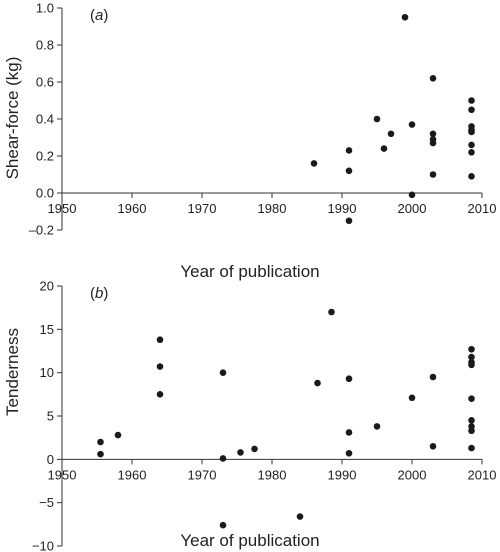  What do you see at coordinates (43, 545) in the screenshot?
I see `y-tick-label: −10` at bounding box center [43, 545].